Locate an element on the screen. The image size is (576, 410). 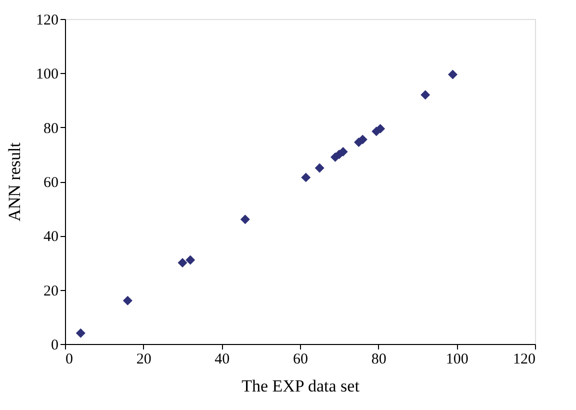
x-tick-label: 120 is located at coordinates (524, 360).